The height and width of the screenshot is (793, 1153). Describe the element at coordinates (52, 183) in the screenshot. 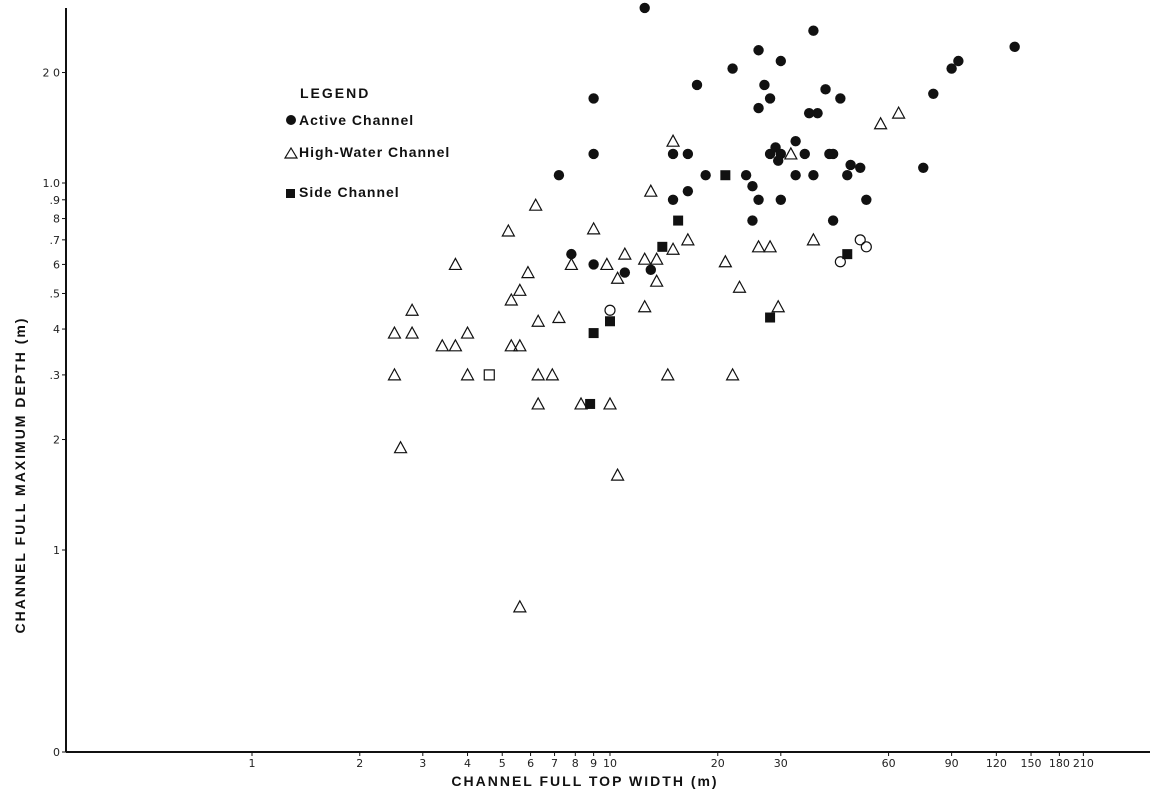

I see `y-tick-label: 1.0` at that location.